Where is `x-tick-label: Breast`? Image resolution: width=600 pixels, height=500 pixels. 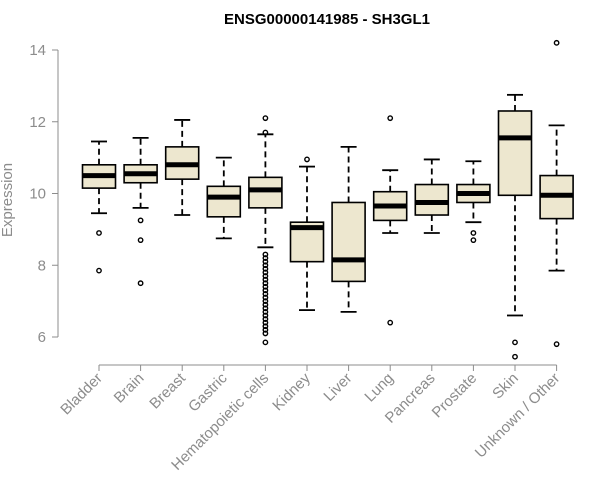
x-tick-label: Breast is located at coordinates (167, 390).